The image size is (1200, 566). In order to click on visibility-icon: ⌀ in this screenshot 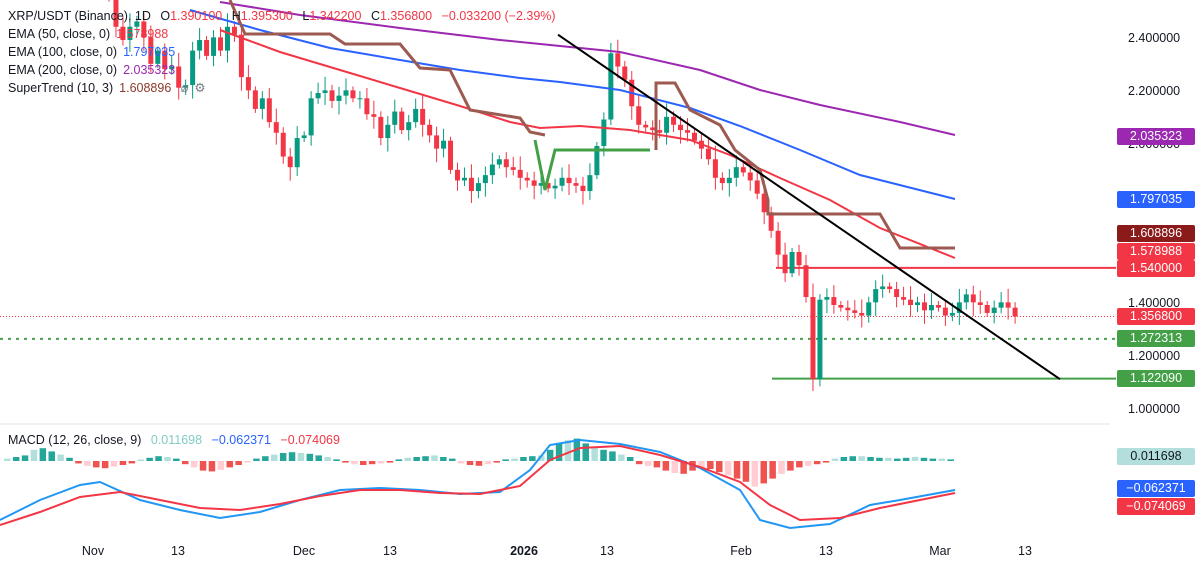, I will do `click(184, 88)`.